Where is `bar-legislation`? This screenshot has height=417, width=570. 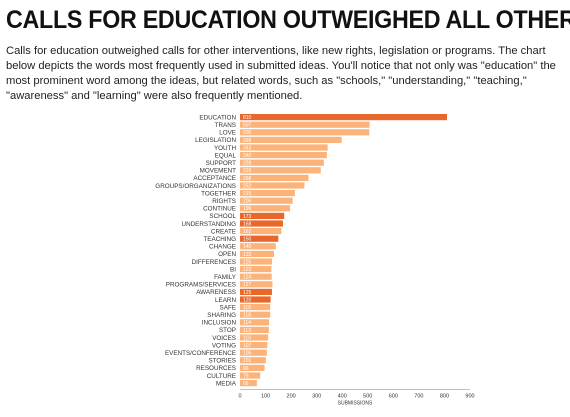
bar-legislation is located at coordinates (291, 139).